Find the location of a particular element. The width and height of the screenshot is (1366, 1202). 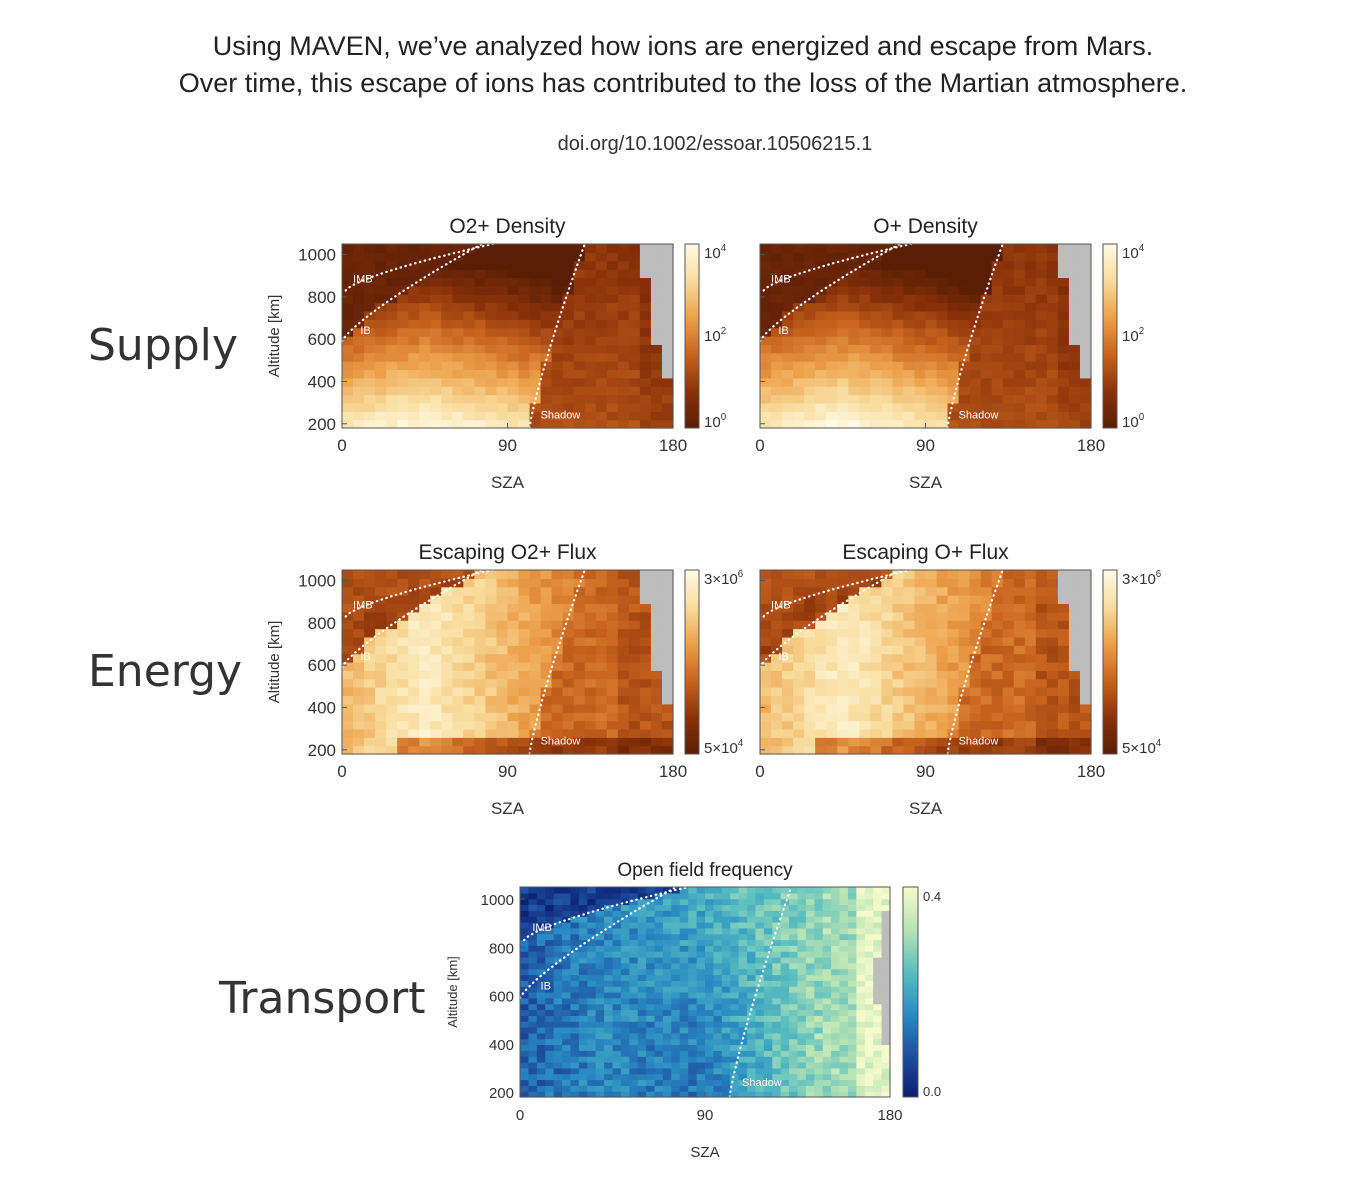

row-label-supply: Supply is located at coordinates (163, 345).